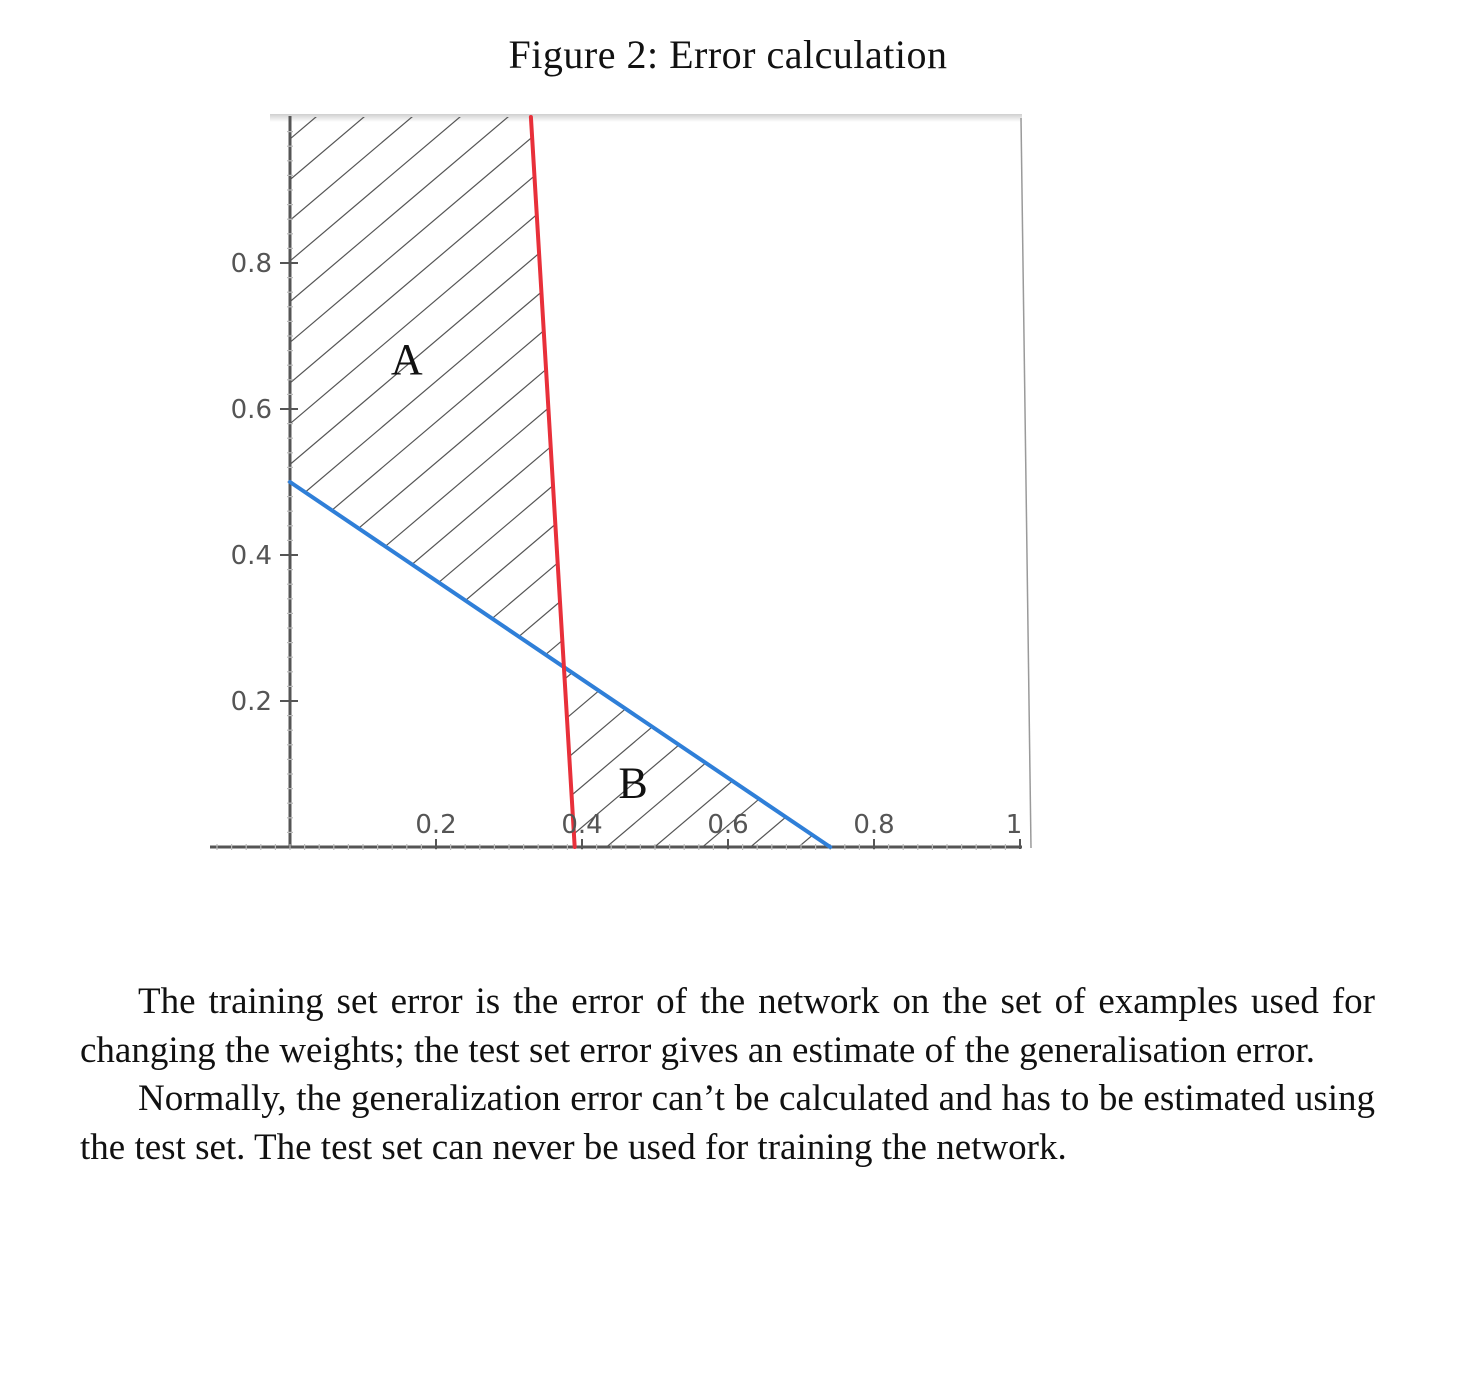 The width and height of the screenshot is (1476, 1386). Describe the element at coordinates (632, 782) in the screenshot. I see `region-label-b: B` at that location.